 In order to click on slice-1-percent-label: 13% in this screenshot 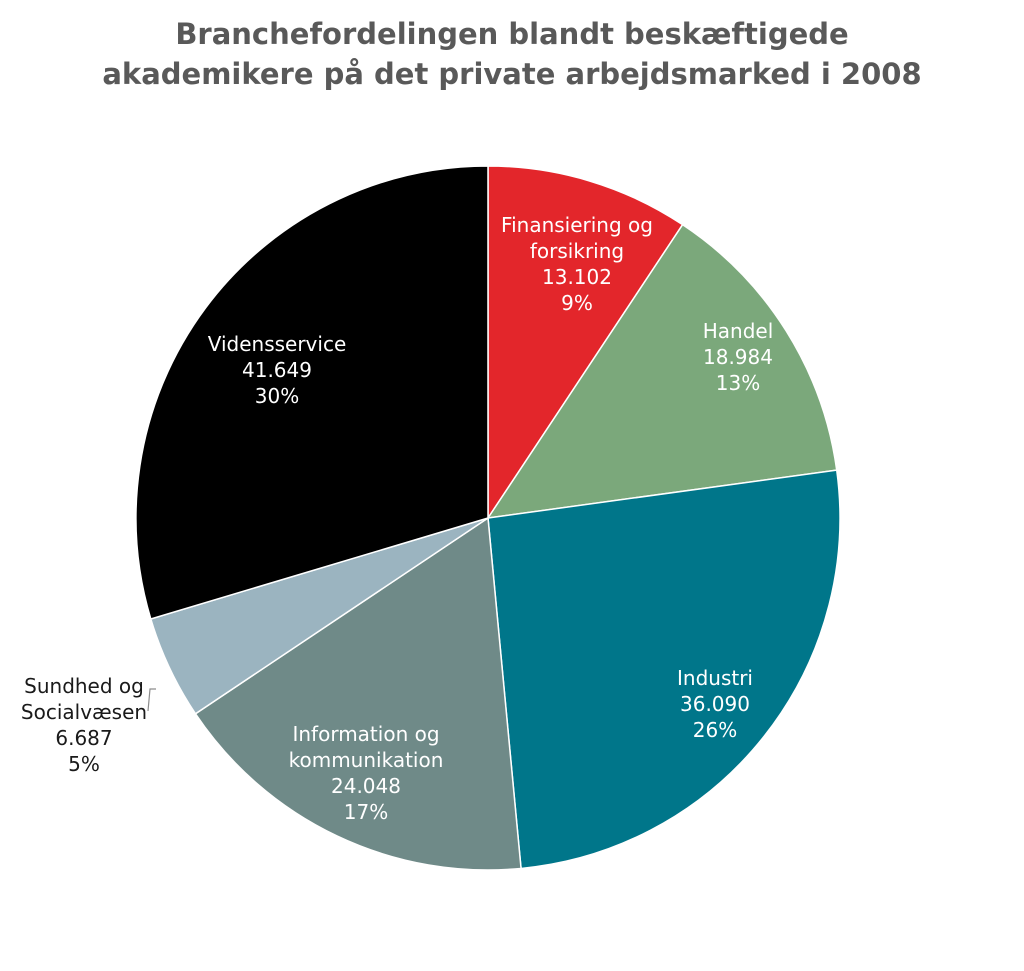, I will do `click(738, 383)`.